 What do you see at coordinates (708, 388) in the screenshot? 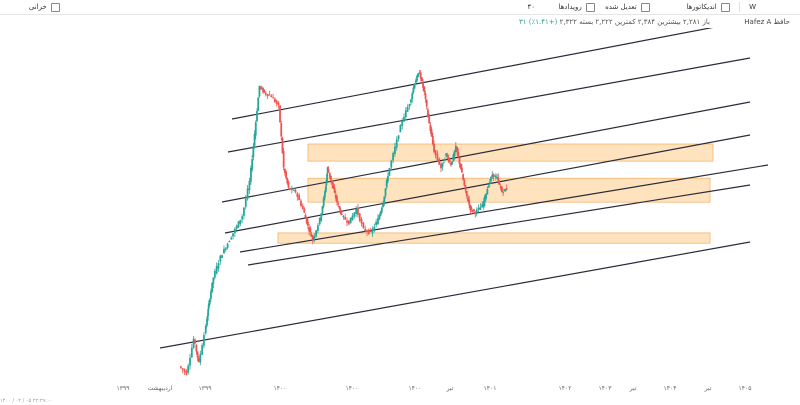
I see `x-tick-label: تیر` at bounding box center [708, 388].